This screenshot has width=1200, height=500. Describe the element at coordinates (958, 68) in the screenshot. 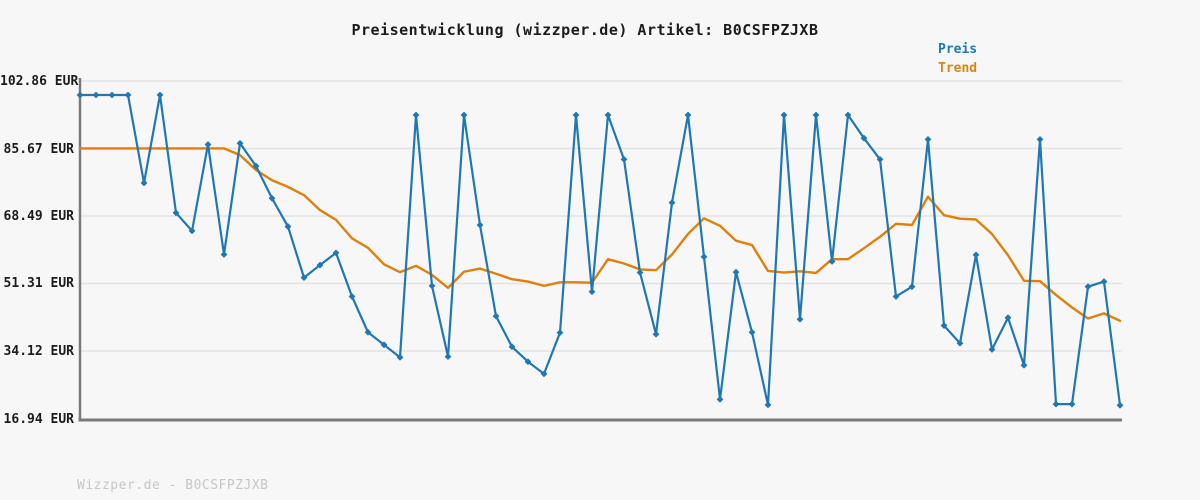

I see `legend-item-trend: Trend` at that location.